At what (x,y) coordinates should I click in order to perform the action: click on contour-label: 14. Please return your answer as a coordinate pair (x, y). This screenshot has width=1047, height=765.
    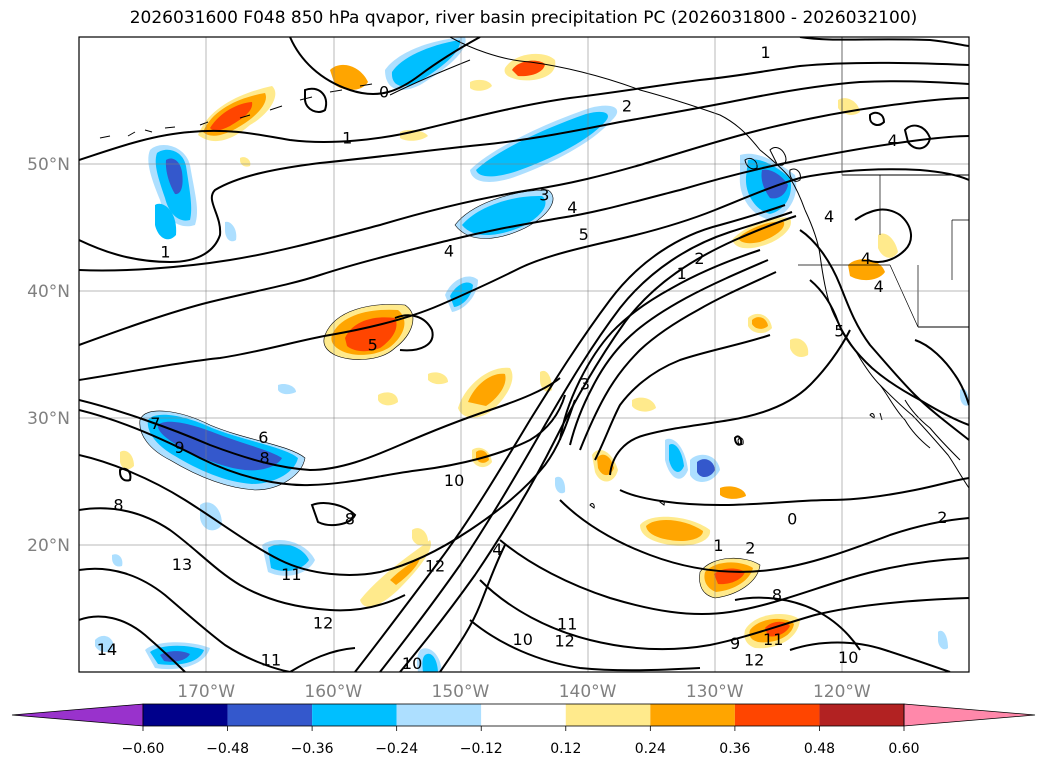
    Looking at the image, I should click on (107, 649).